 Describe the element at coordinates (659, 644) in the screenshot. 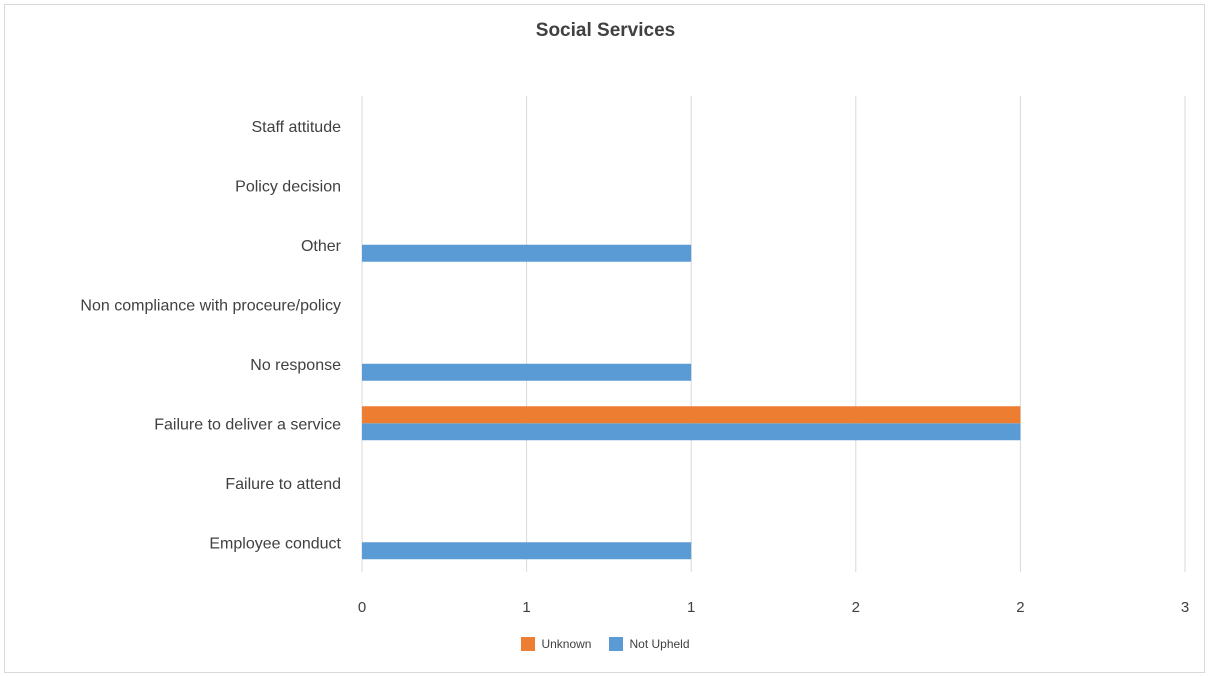

I see `legend-label: Not Upheld` at that location.